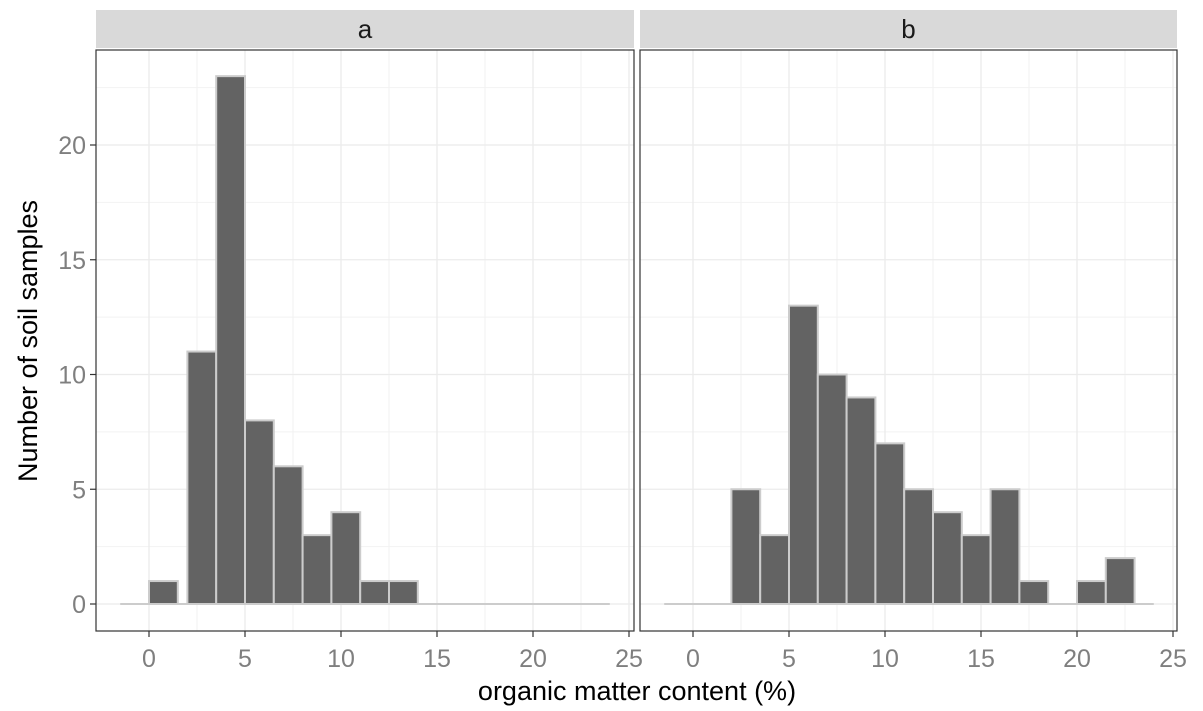 The height and width of the screenshot is (711, 1203). Describe the element at coordinates (72, 146) in the screenshot. I see `y-tick-label: 20` at that location.